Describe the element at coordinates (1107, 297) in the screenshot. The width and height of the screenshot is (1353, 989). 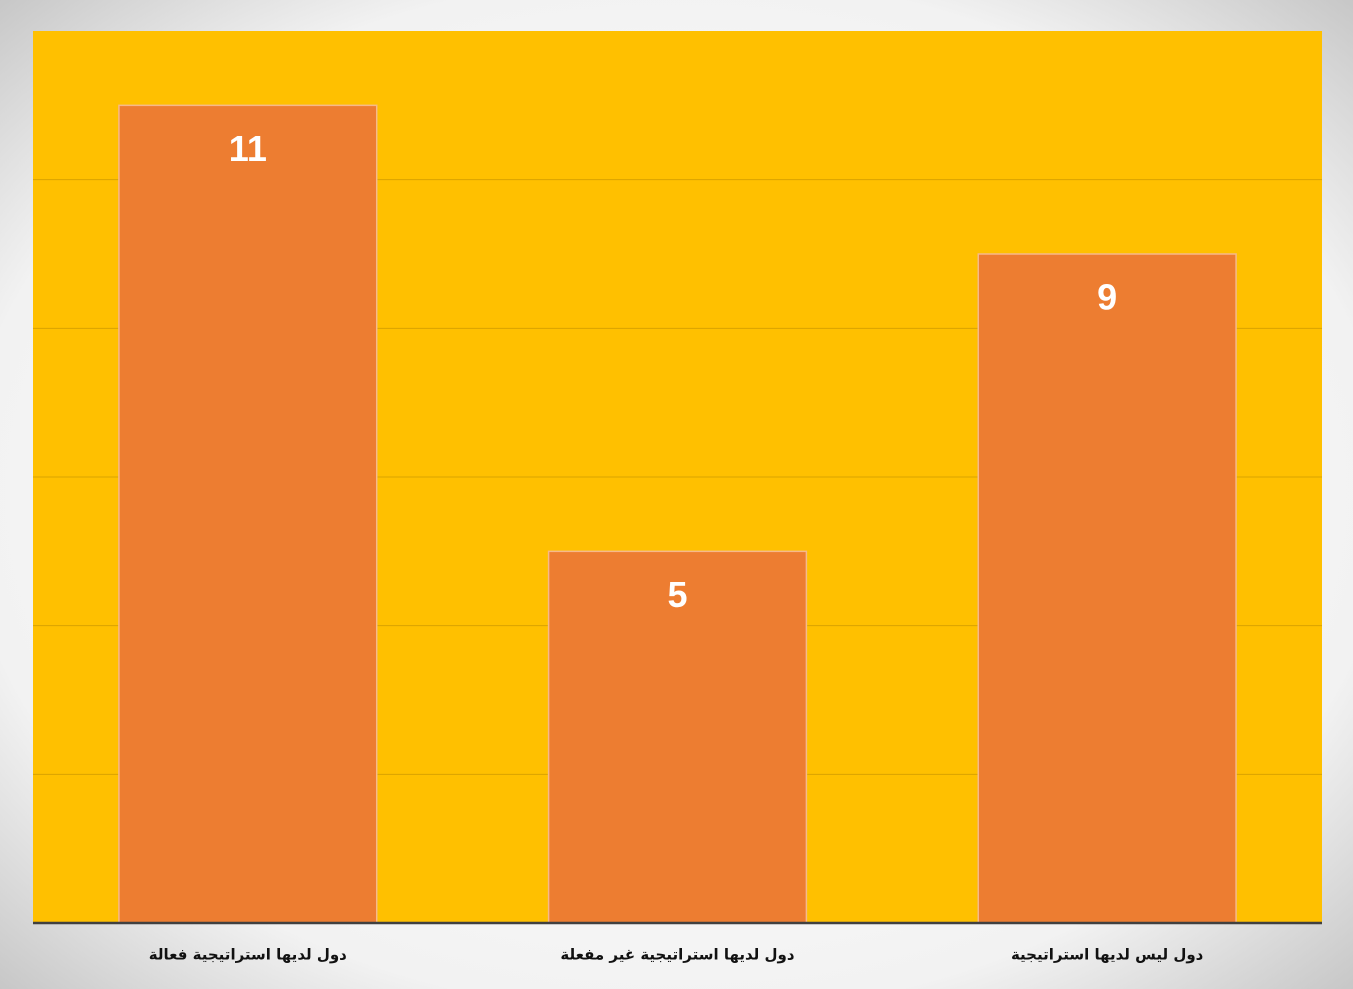
I see `data-label: 9` at that location.